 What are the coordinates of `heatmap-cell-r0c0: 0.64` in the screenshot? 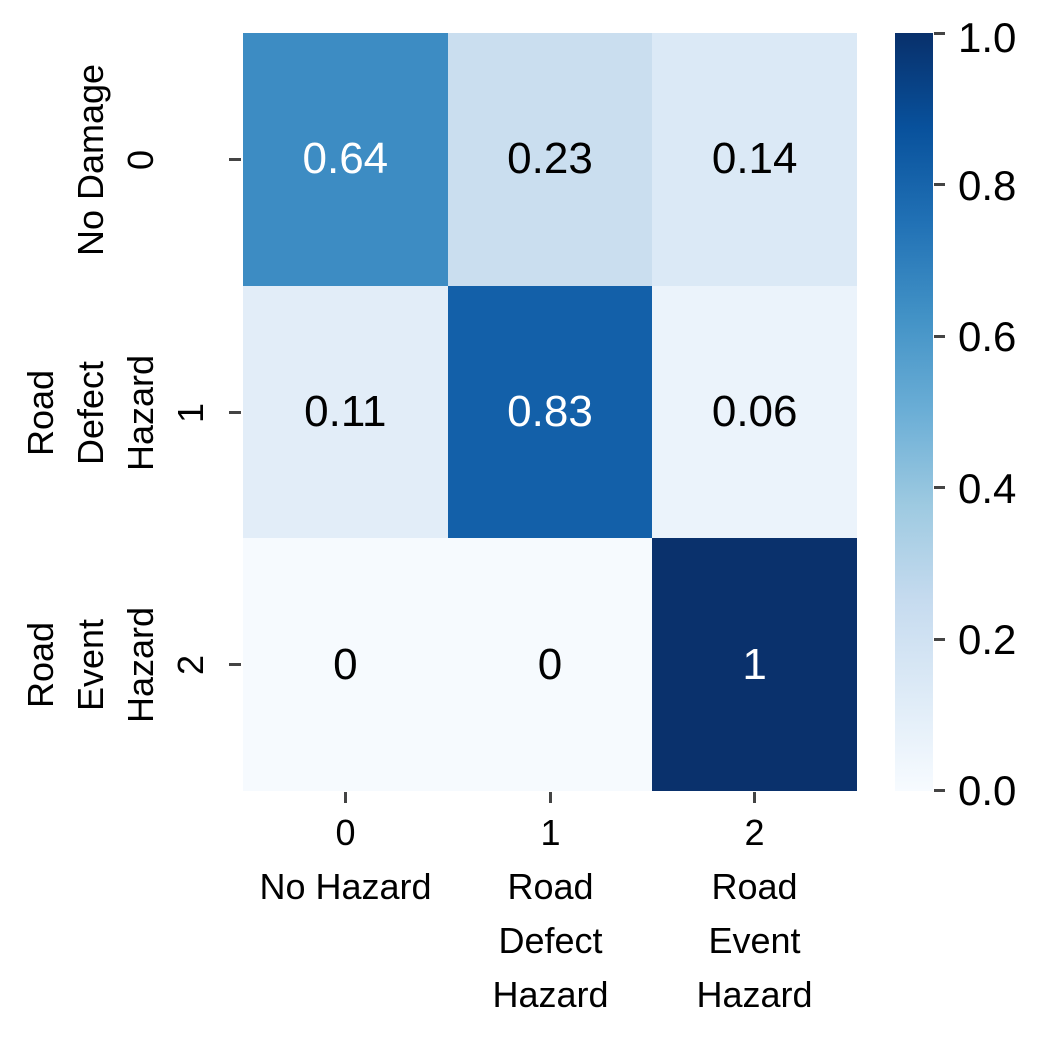 It's located at (345, 159).